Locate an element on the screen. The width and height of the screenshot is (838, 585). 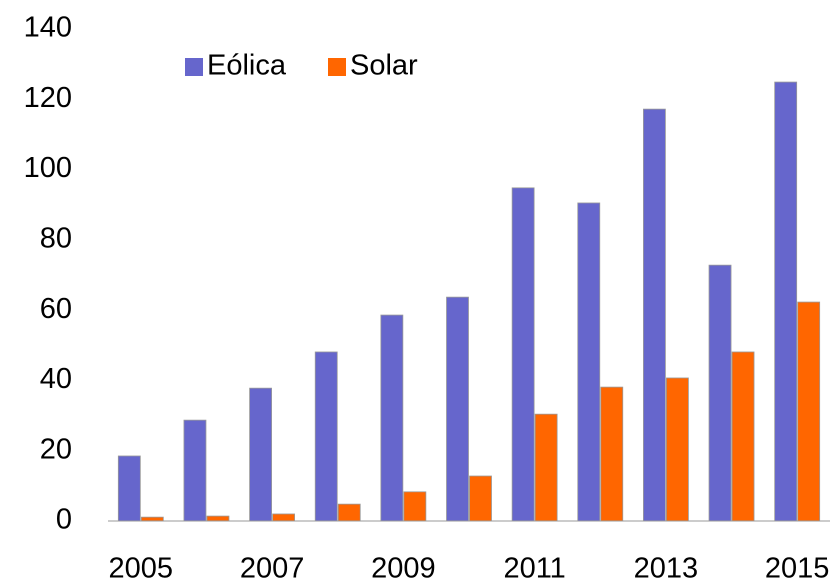
y-tick-label: 60 is located at coordinates (56, 309).